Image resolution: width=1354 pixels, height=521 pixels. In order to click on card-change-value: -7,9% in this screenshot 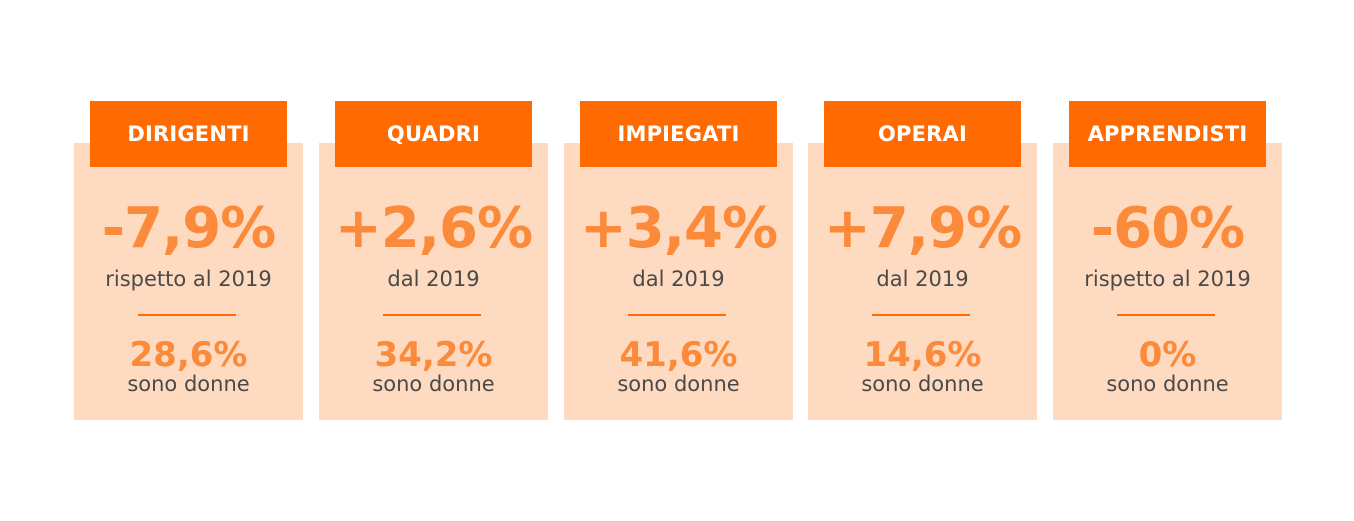, I will do `click(189, 228)`.